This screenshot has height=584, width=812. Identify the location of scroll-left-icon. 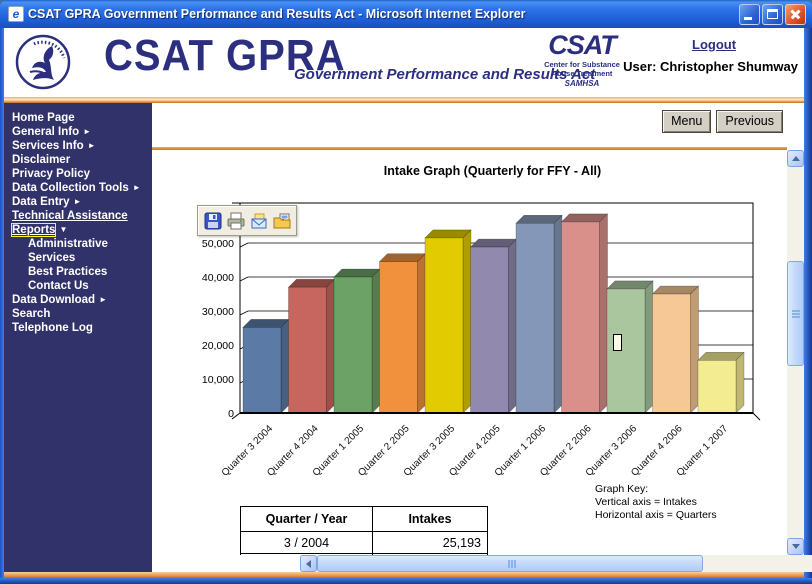
(308, 563).